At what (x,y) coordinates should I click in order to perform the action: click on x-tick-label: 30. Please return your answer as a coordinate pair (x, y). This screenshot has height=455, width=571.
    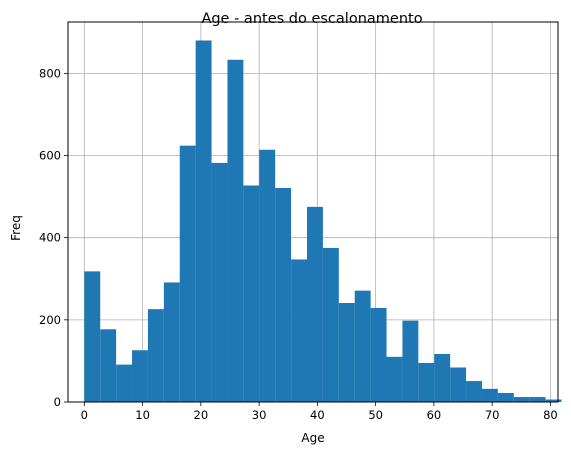
    Looking at the image, I should click on (259, 415).